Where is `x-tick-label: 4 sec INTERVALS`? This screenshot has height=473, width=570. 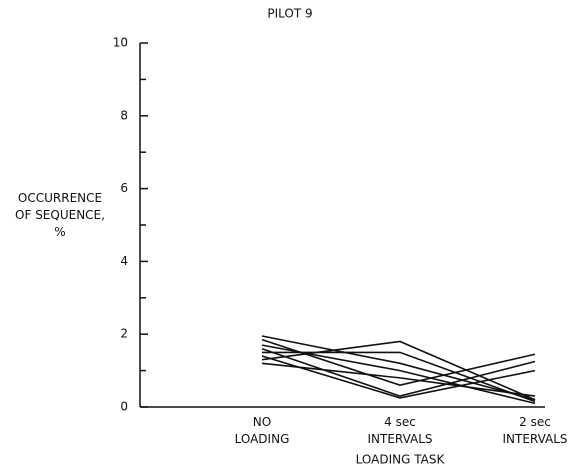 x-tick-label: 4 sec INTERVALS is located at coordinates (399, 430).